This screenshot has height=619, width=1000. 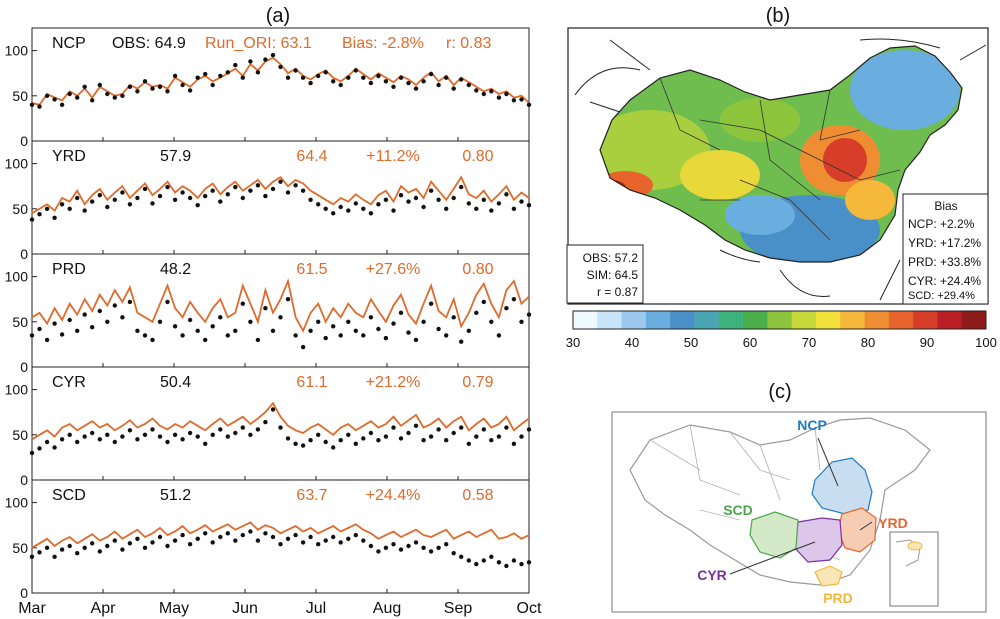 I want to click on panel-c-region-map: NCP YRD PRD CYR SCD, so click(x=799, y=512).